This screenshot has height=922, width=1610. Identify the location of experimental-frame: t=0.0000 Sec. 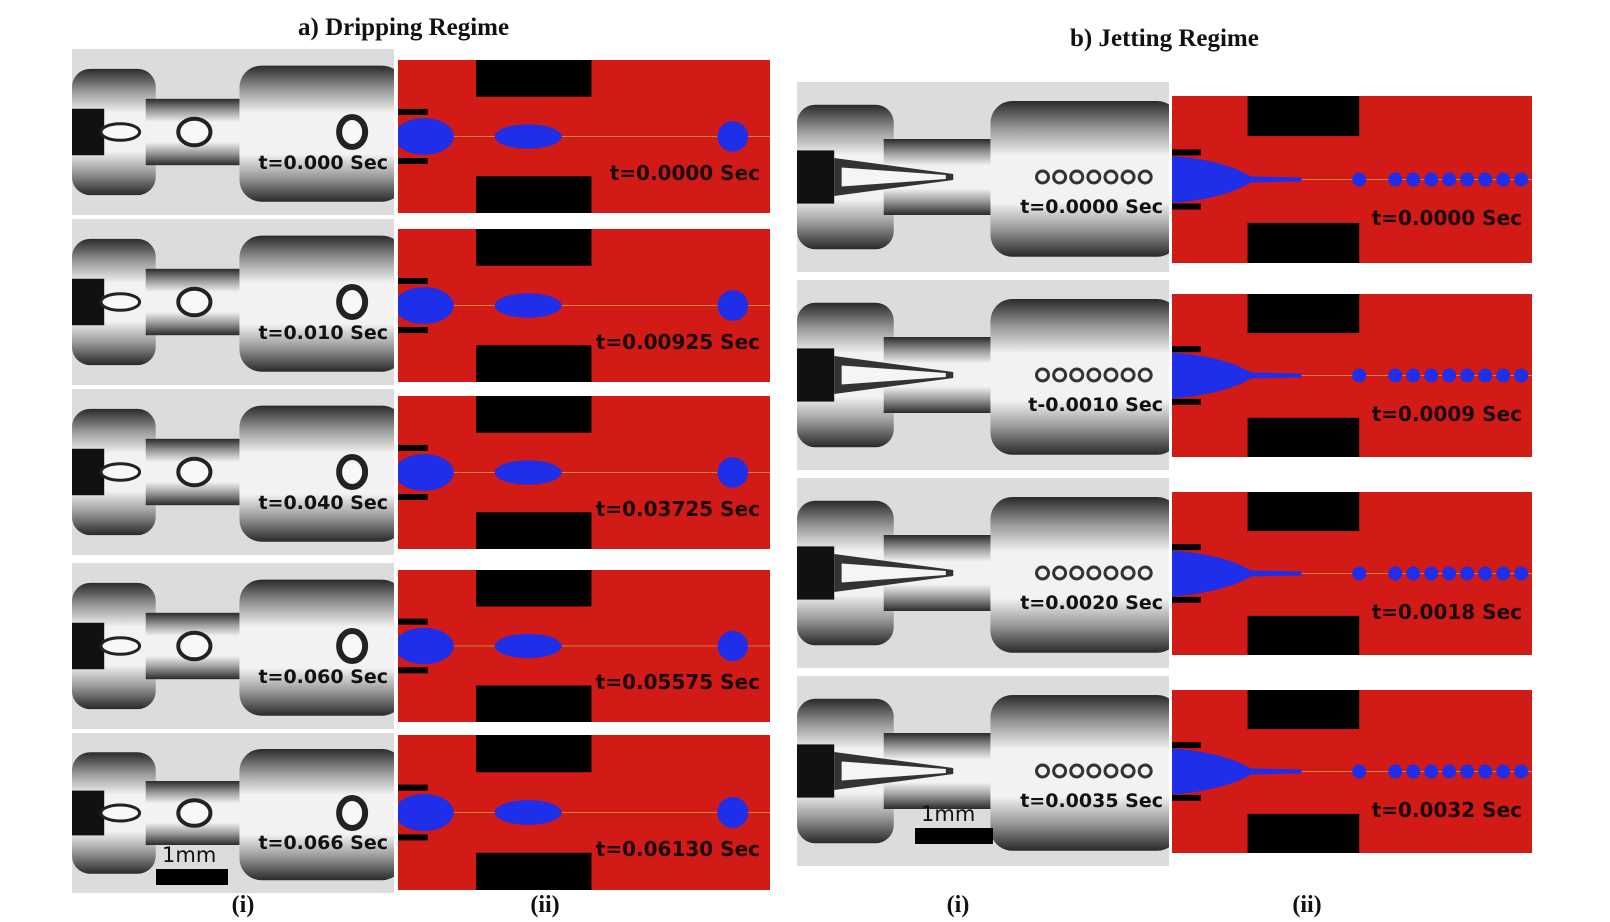
(983, 177).